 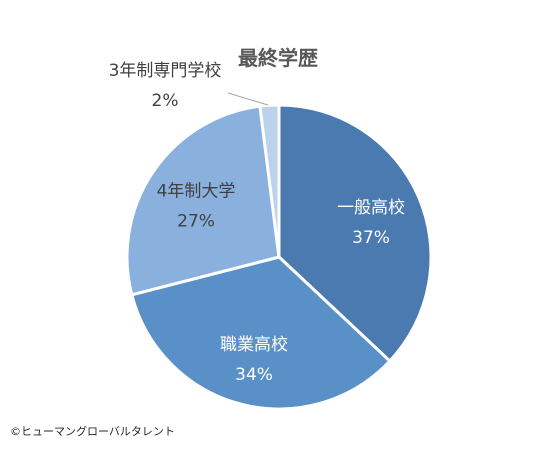 I want to click on value-label-general-high-school: 37%, so click(x=371, y=238).